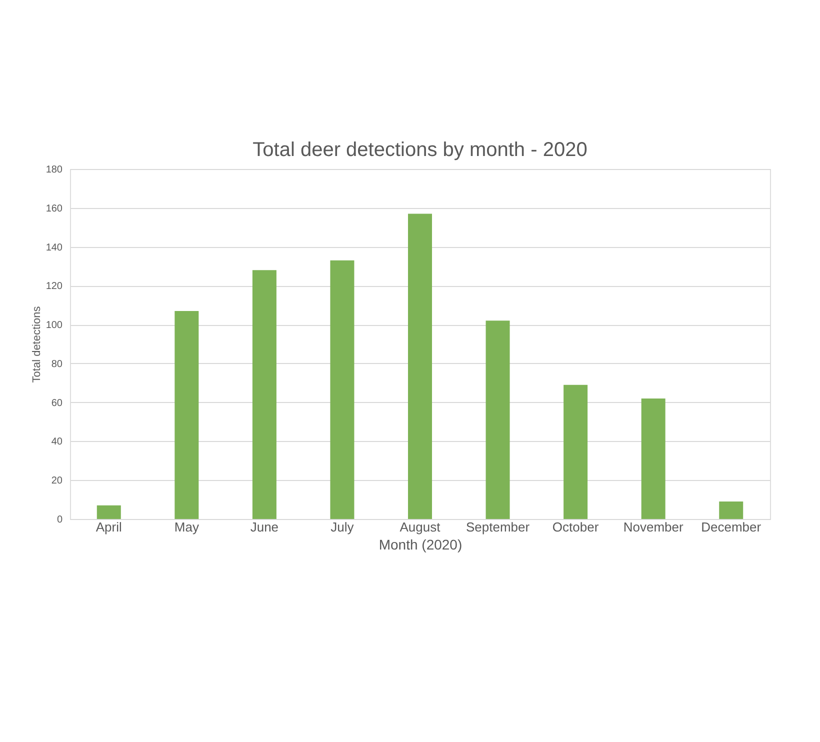 This screenshot has height=742, width=820. I want to click on x-tick-label: May, so click(187, 527).